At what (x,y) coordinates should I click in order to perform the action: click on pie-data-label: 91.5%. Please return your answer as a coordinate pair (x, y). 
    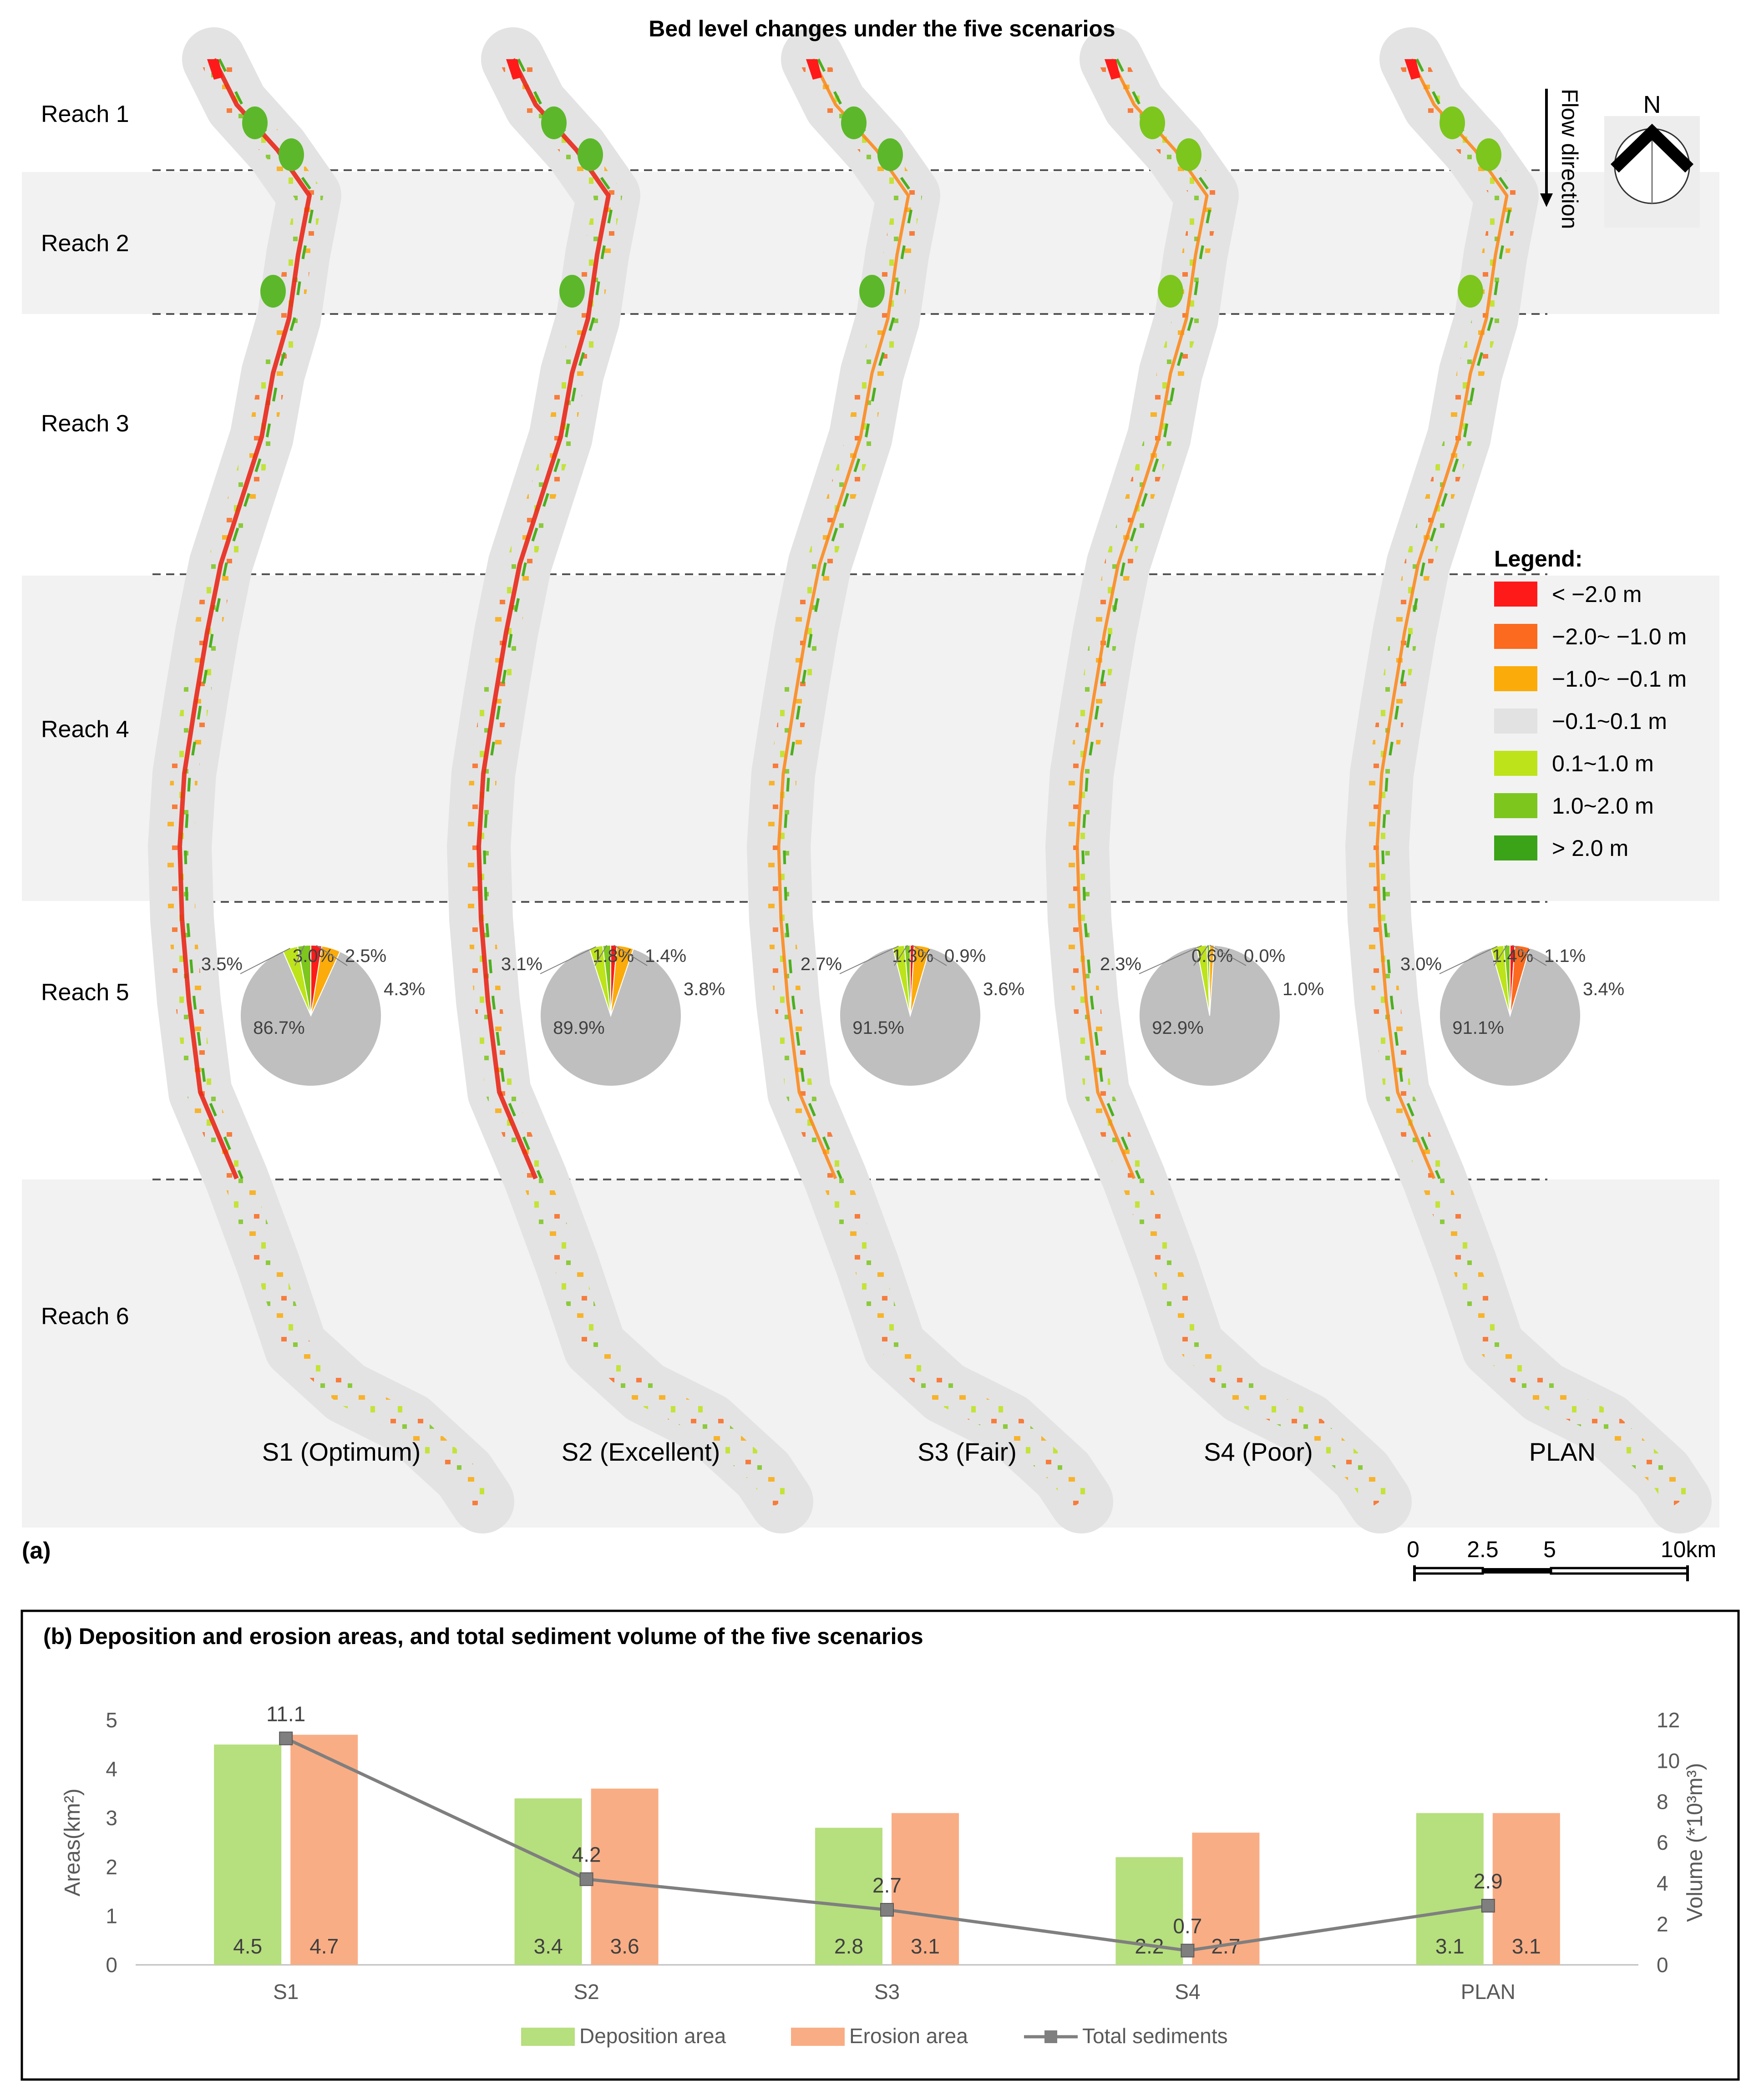
    Looking at the image, I should click on (878, 1028).